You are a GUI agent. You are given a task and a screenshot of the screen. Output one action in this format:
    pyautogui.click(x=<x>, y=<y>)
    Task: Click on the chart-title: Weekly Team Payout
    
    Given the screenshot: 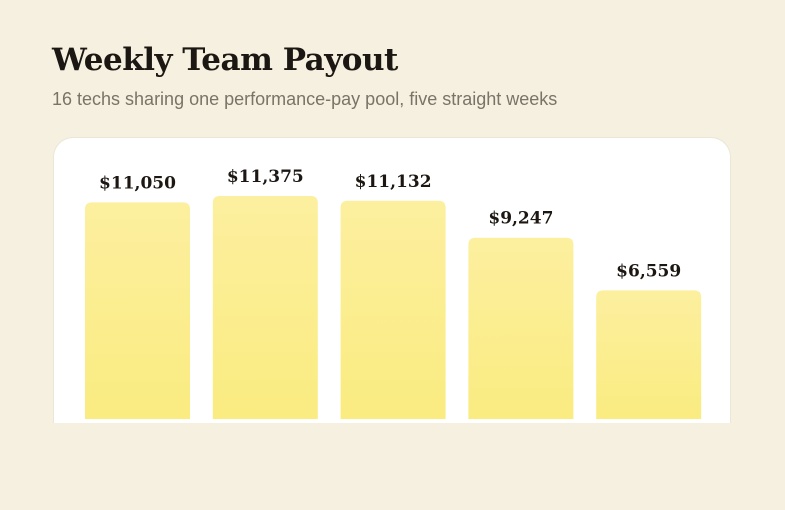 What is the action you would take?
    pyautogui.click(x=225, y=60)
    